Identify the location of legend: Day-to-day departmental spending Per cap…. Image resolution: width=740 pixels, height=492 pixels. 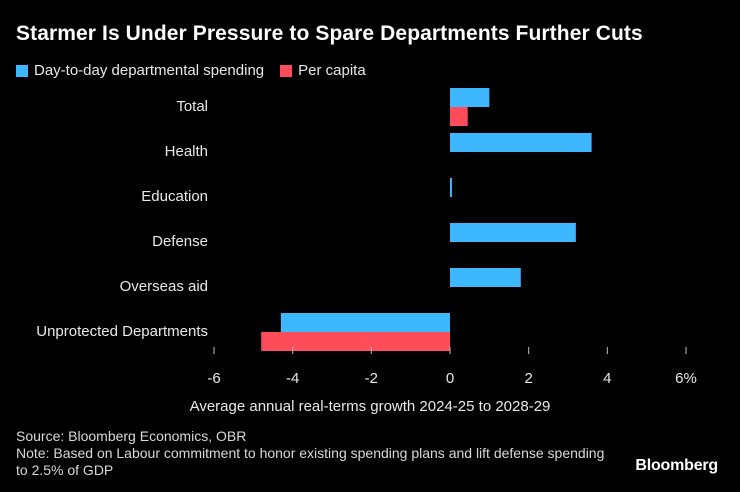
(199, 70).